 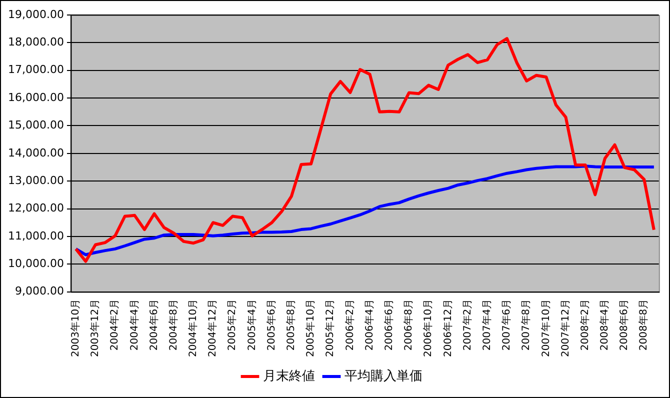 What do you see at coordinates (95, 328) in the screenshot?
I see `x-tick-label: 2003年12月` at bounding box center [95, 328].